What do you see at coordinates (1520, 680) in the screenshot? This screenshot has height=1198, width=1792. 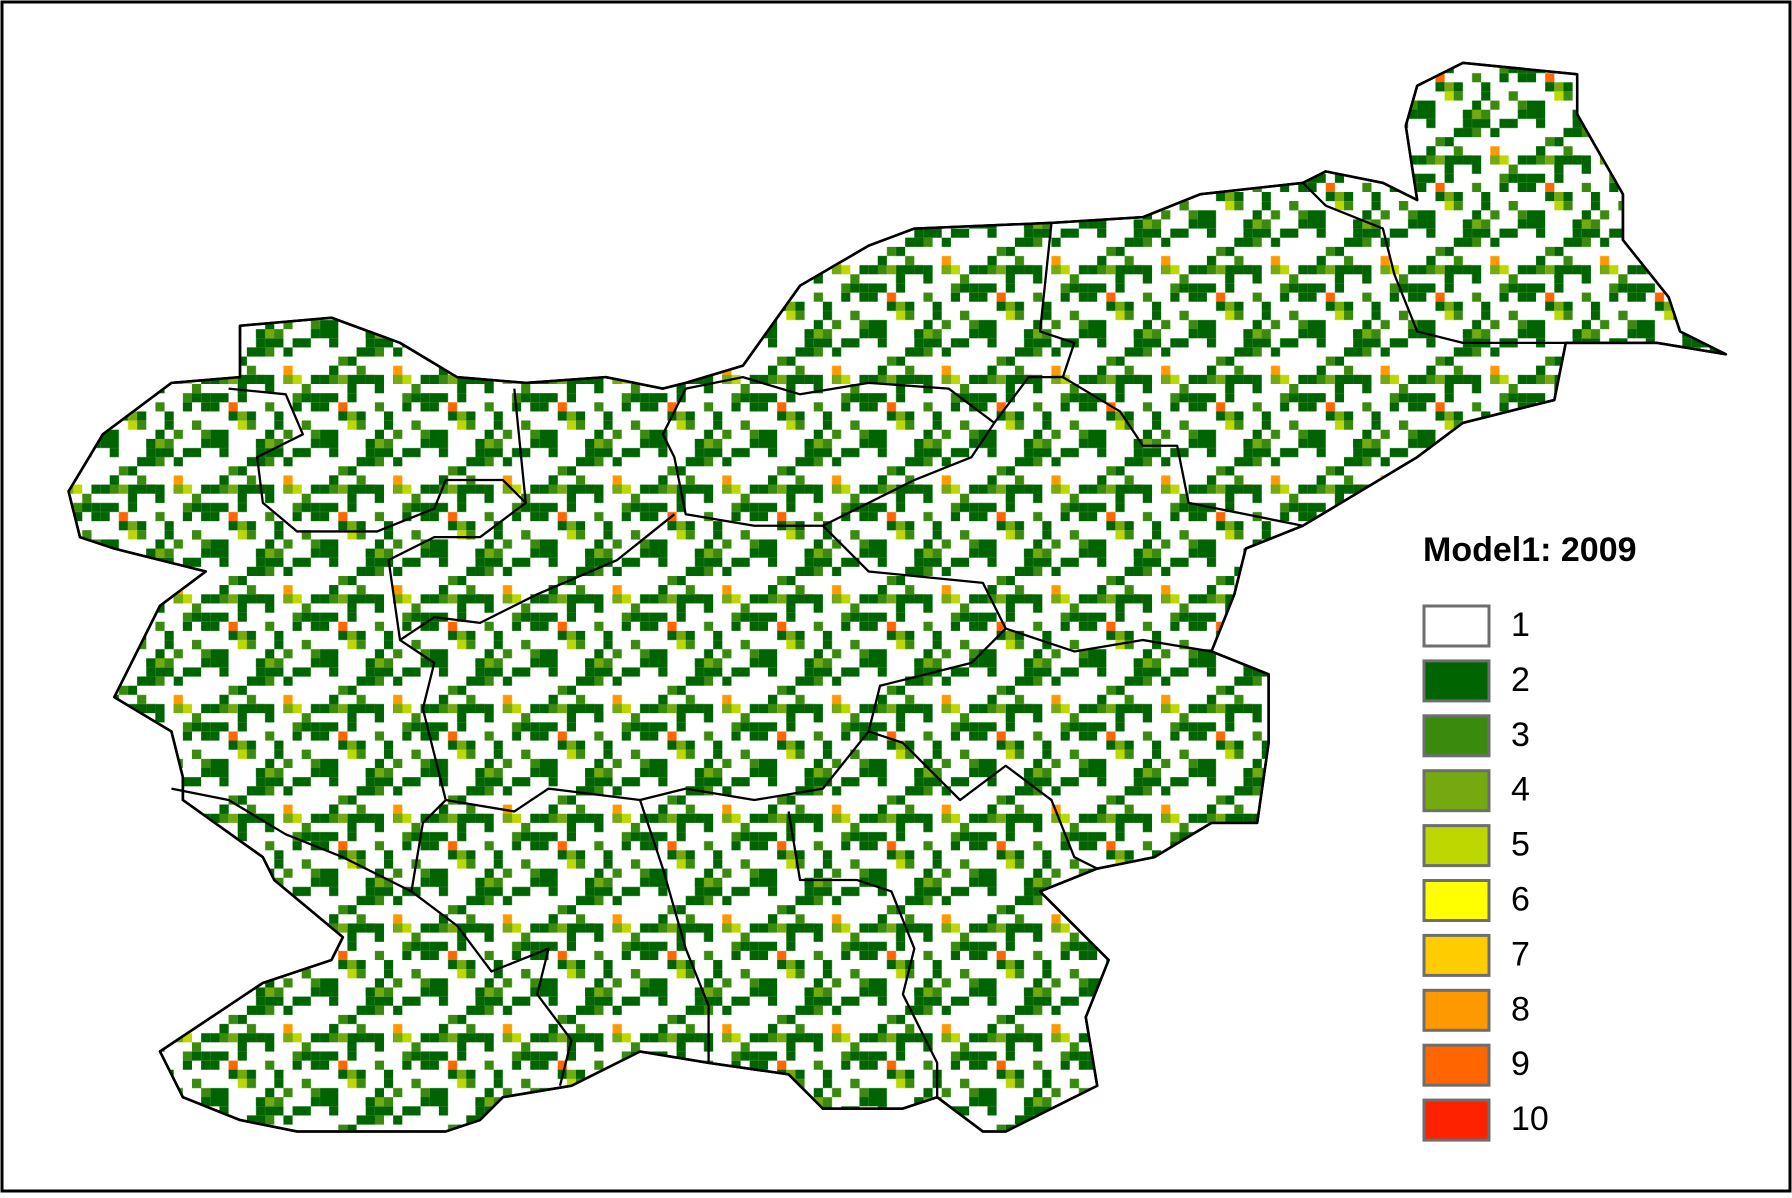 I see `legend-label: 2` at bounding box center [1520, 680].